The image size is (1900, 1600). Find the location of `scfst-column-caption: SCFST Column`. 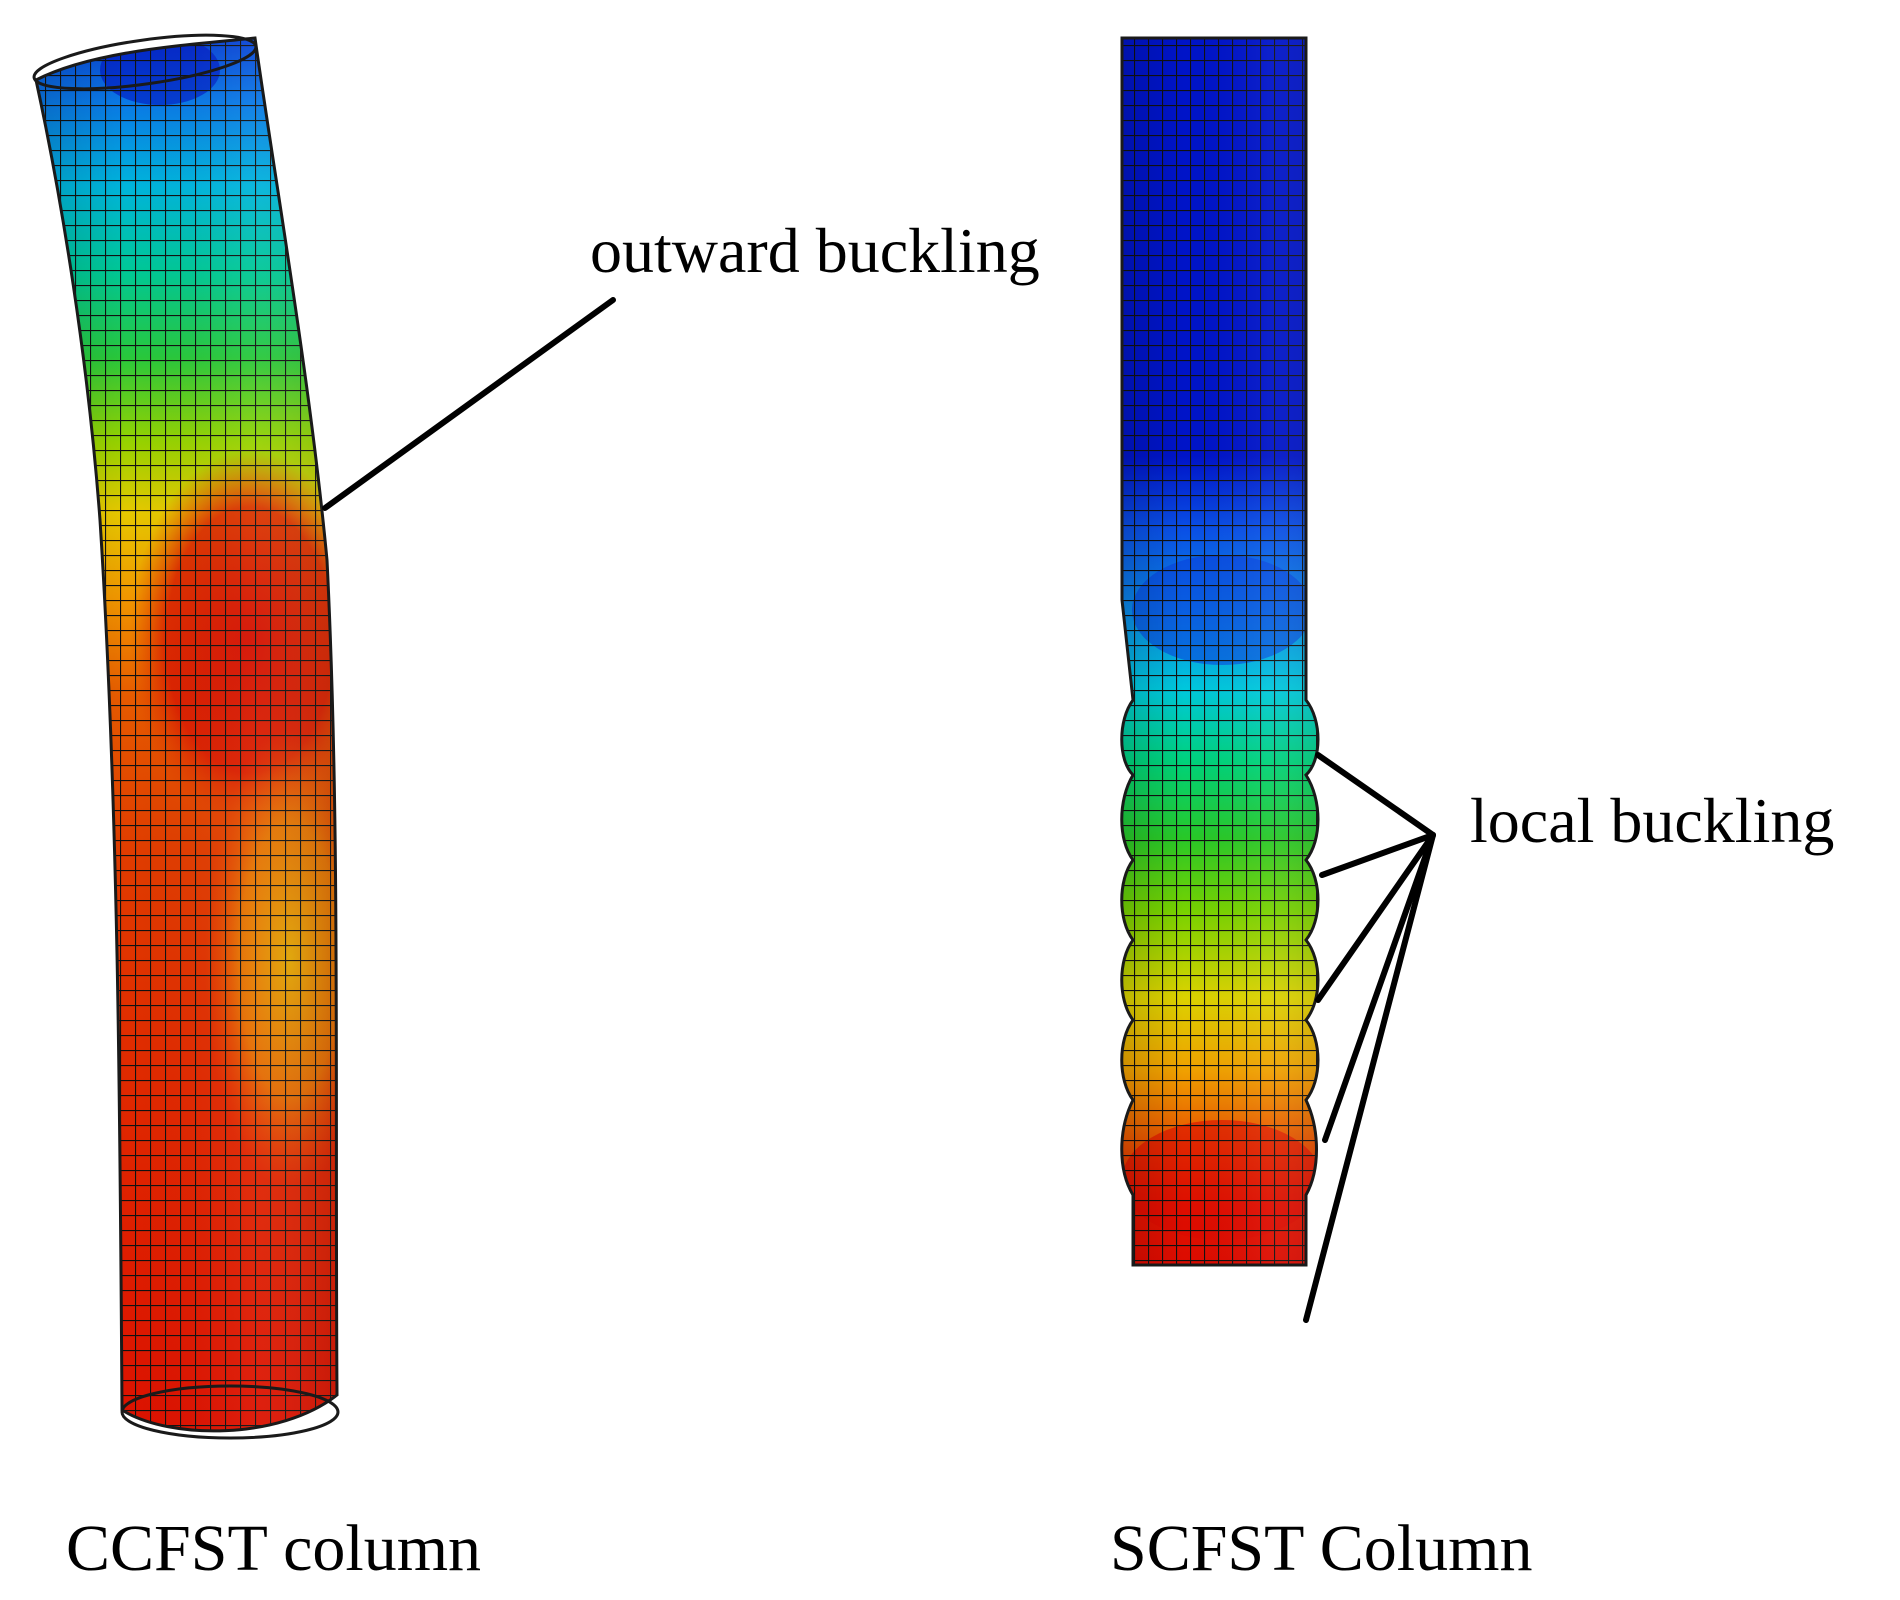

scfst-column-caption: SCFST Column is located at coordinates (1321, 1548).